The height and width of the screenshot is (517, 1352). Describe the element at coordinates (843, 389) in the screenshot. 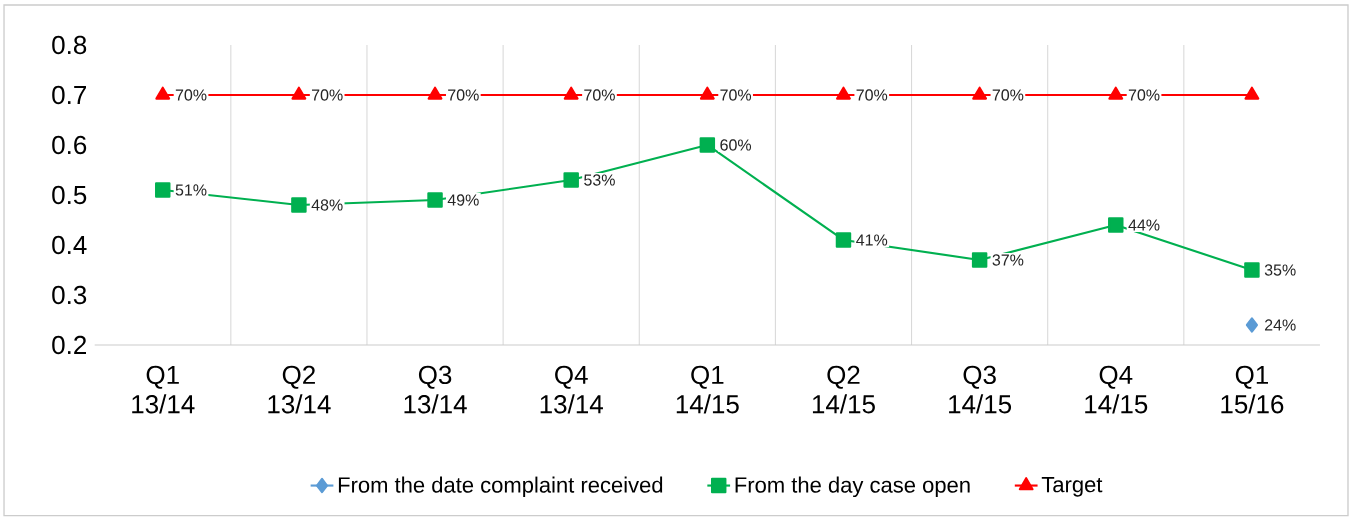

I see `x-tick-label: Q2 14/15` at that location.